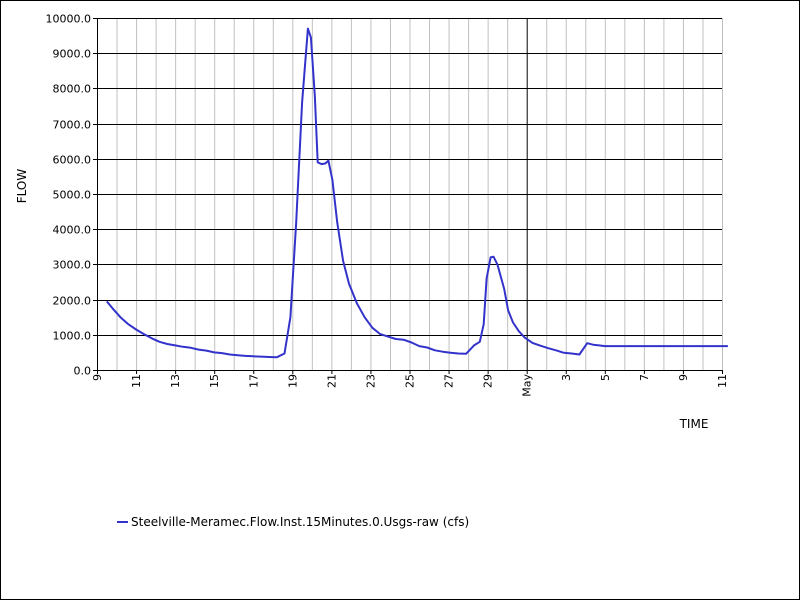 This screenshot has height=600, width=800. What do you see at coordinates (72, 89) in the screenshot?
I see `y-tick-label: 8000.0` at bounding box center [72, 89].